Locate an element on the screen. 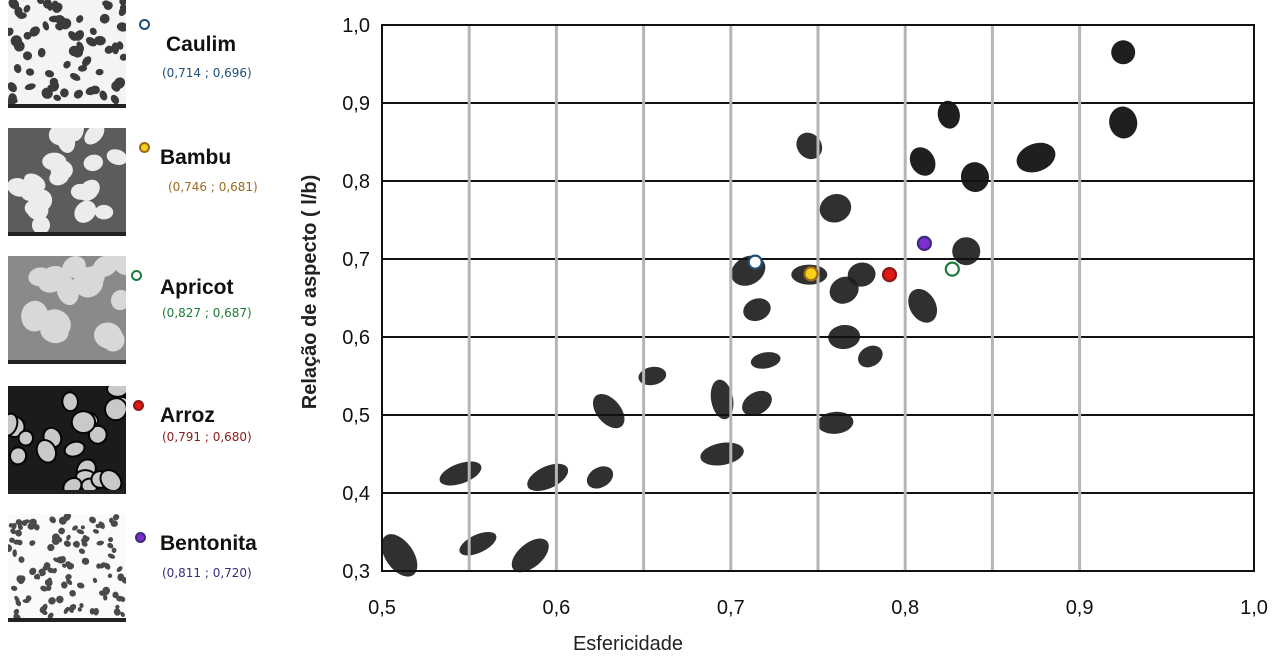 The width and height of the screenshot is (1277, 659). legend-name-apricot: Apricot is located at coordinates (197, 287).